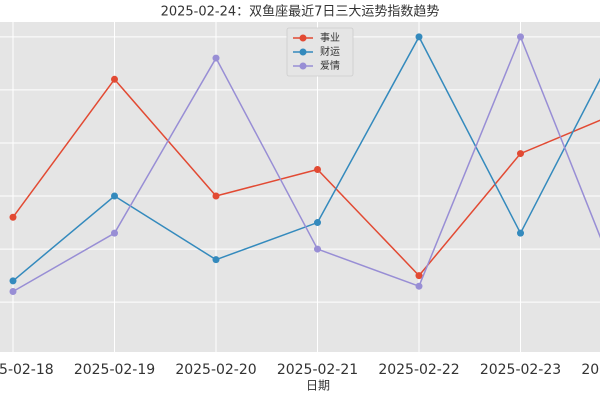 This screenshot has width=600, height=400. Describe the element at coordinates (215, 370) in the screenshot. I see `x-tick-label: 2025-02-20` at that location.